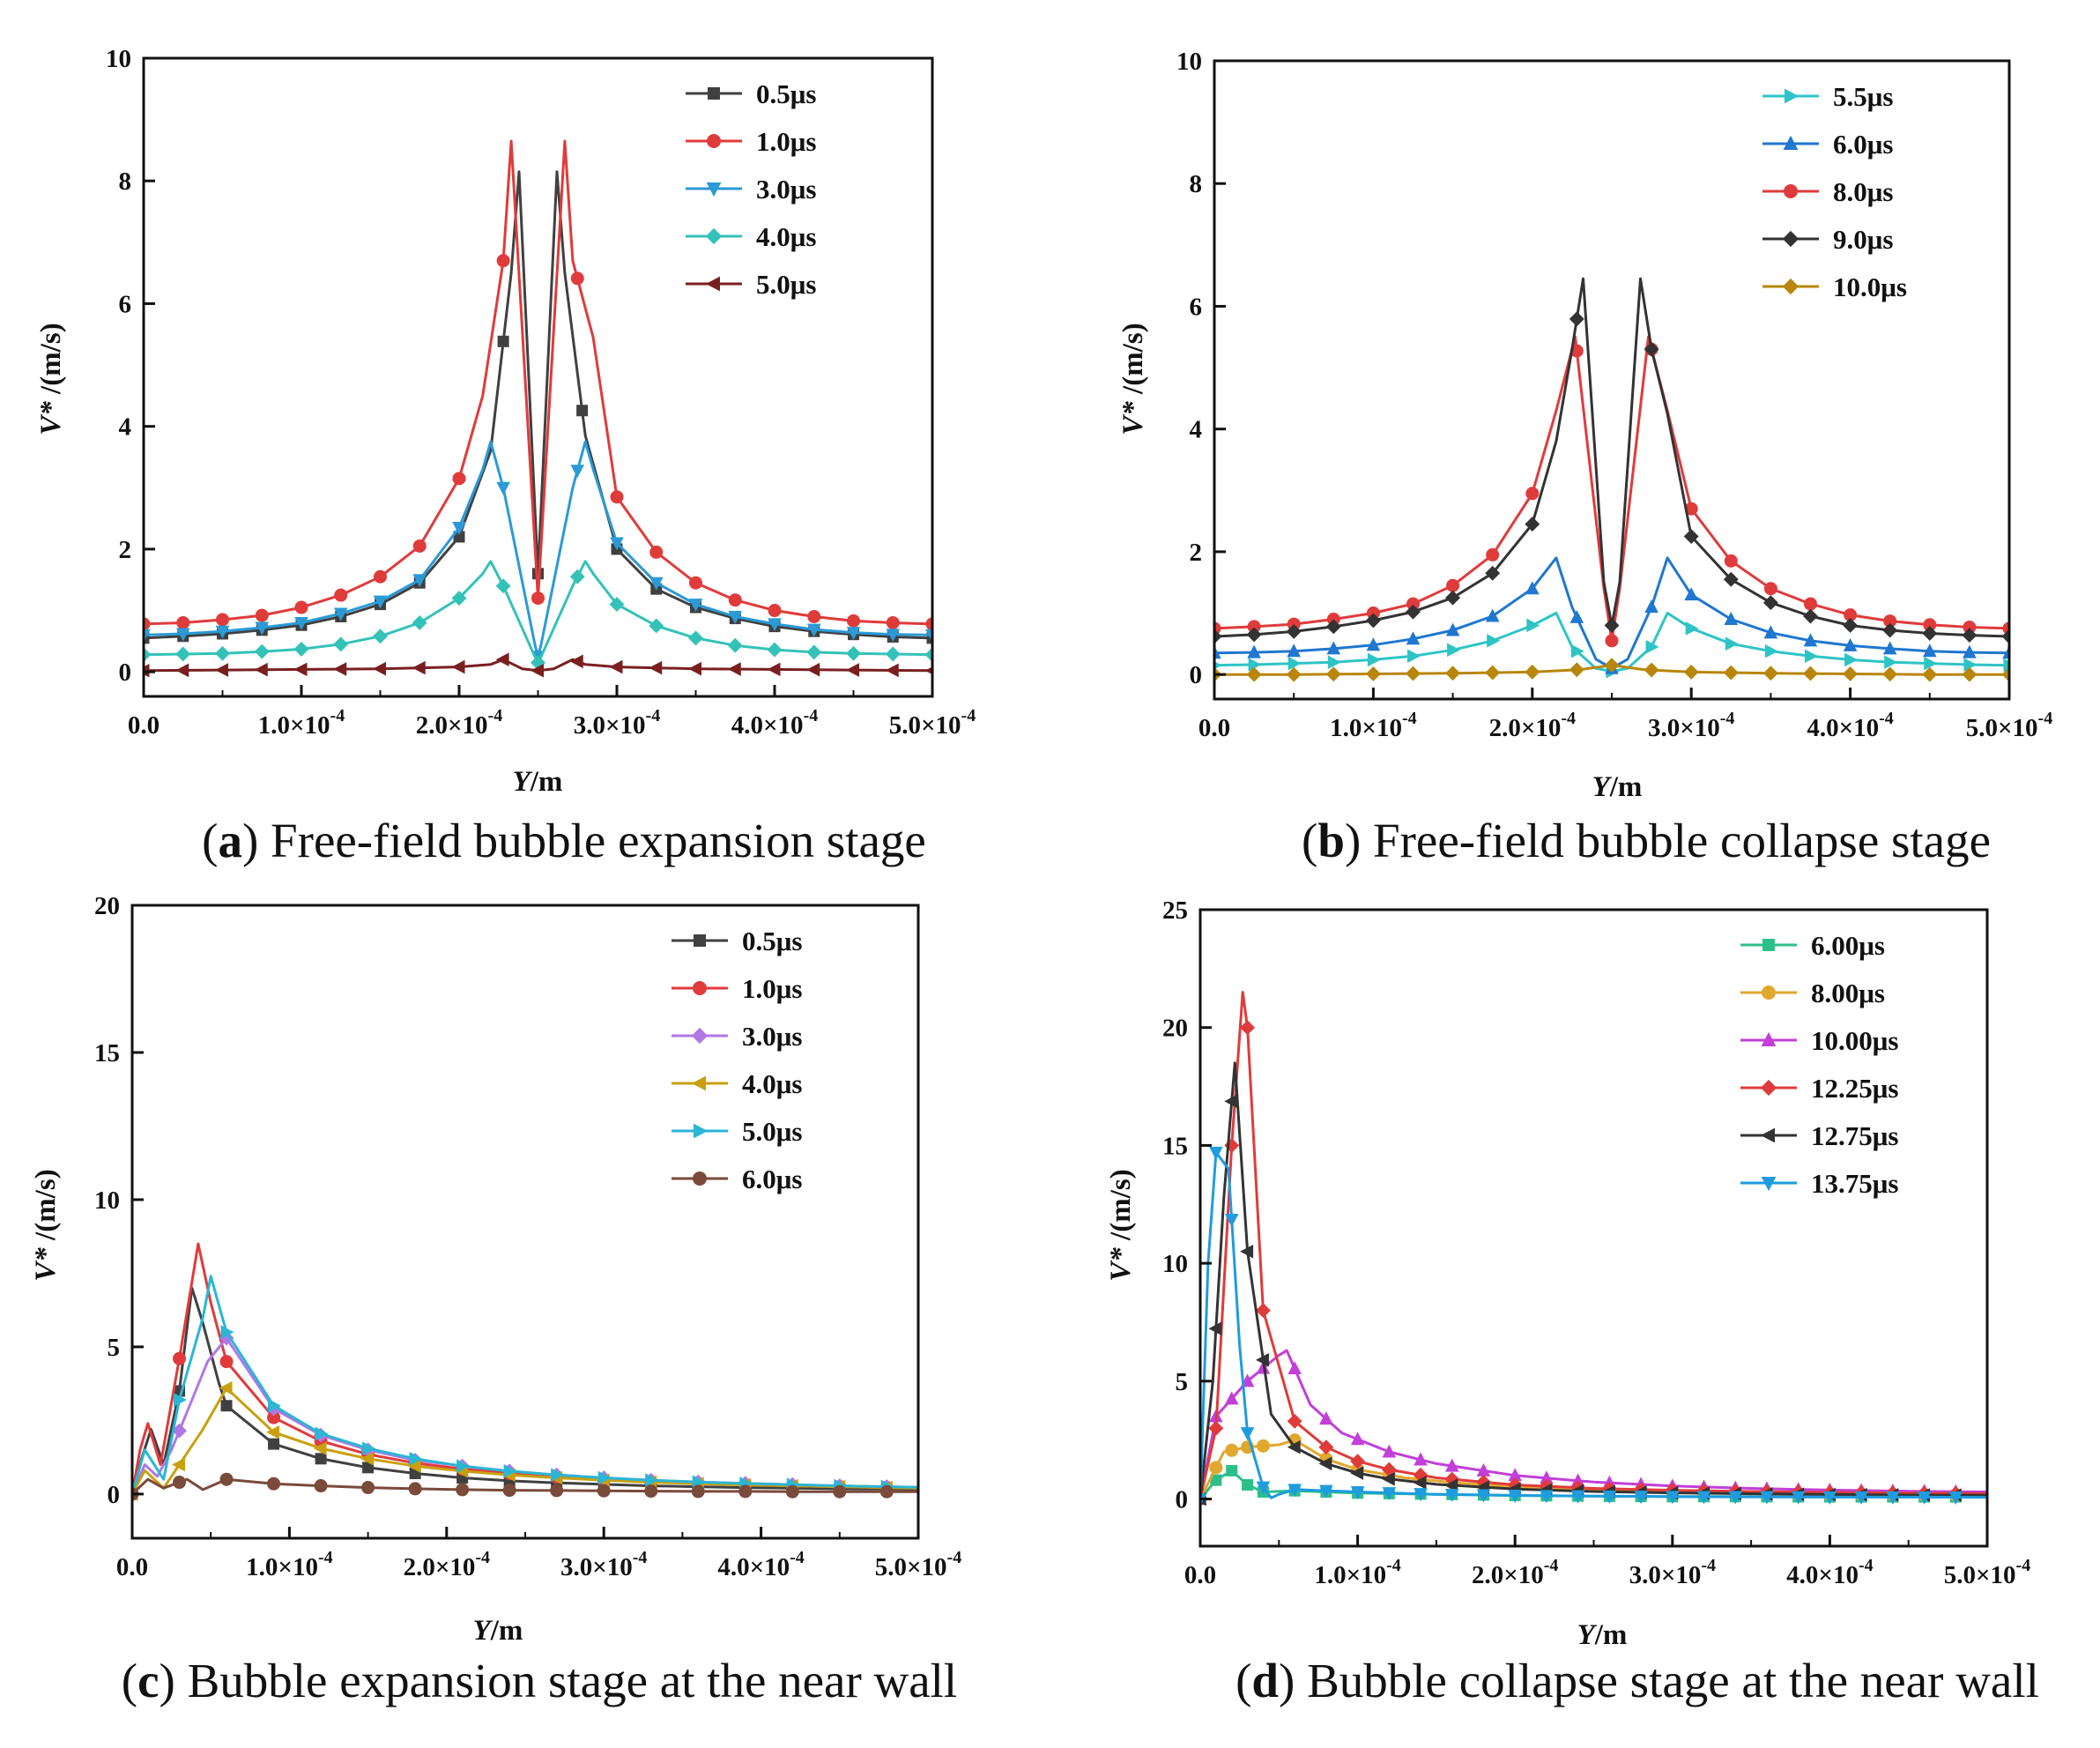  What do you see at coordinates (144, 725) in the screenshot?
I see `x-tick-label: 0.0` at bounding box center [144, 725].